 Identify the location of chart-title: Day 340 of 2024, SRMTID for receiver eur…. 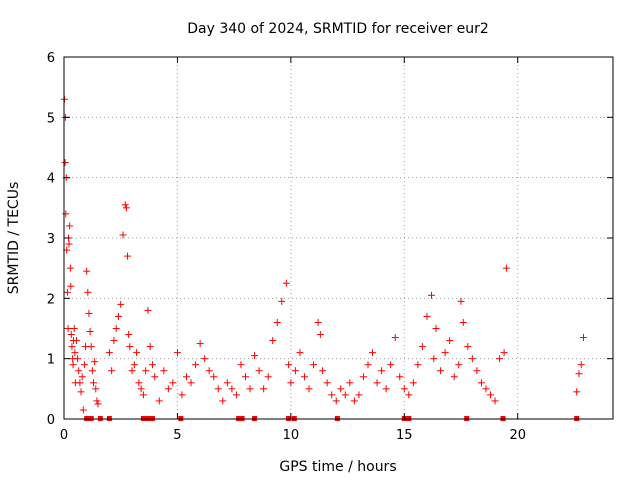
(338, 29).